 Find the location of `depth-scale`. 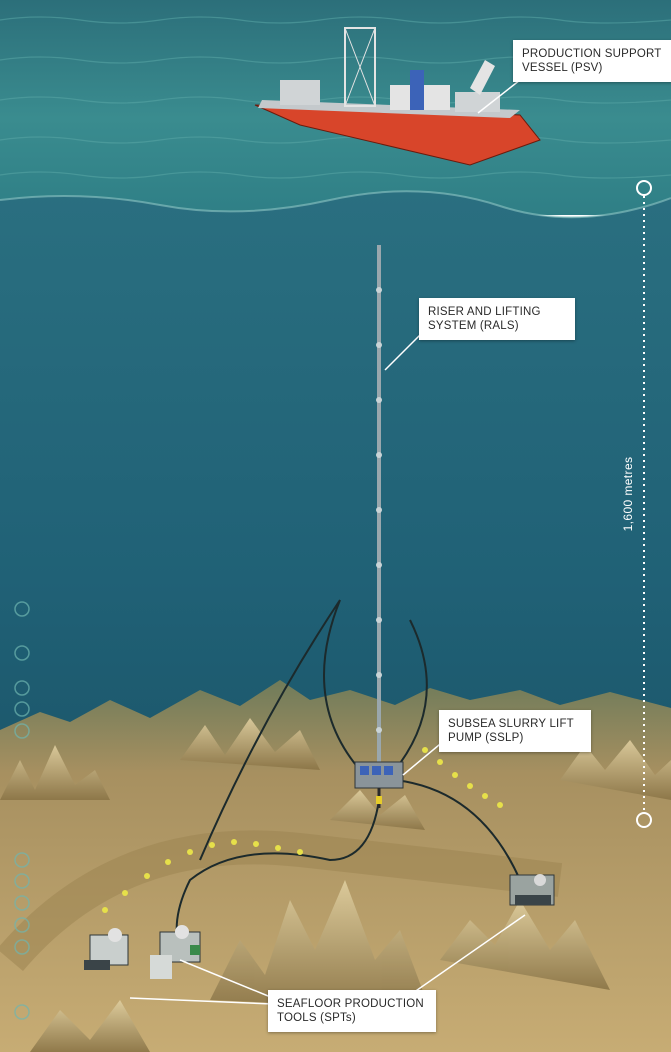

depth-scale is located at coordinates (644, 504).